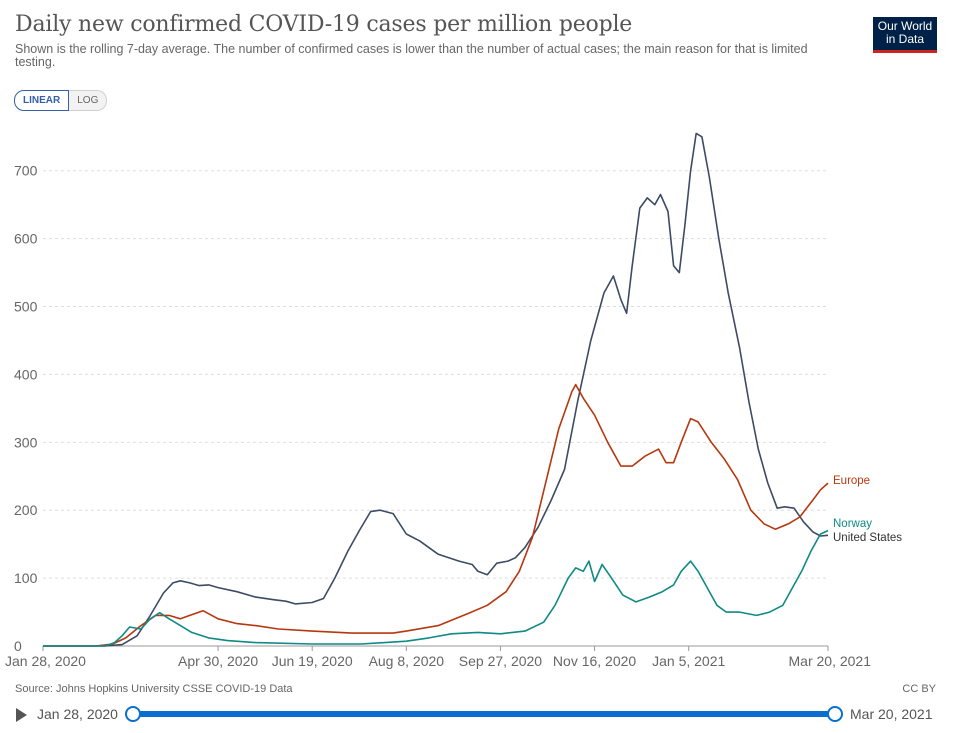  I want to click on y-tick-label: 700, so click(26, 171).